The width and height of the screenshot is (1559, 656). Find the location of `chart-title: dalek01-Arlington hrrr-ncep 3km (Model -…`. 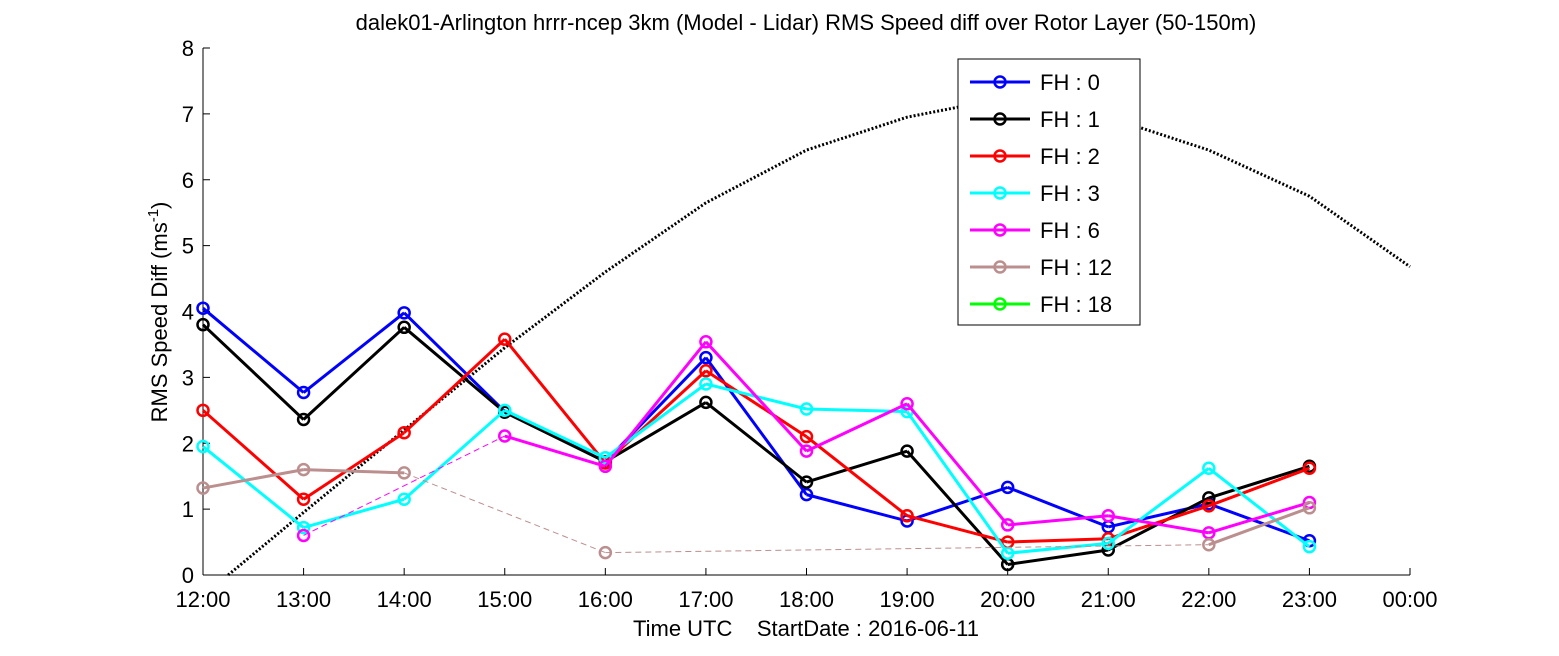

chart-title: dalek01-Arlington hrrr-ncep 3km (Model -… is located at coordinates (806, 22).